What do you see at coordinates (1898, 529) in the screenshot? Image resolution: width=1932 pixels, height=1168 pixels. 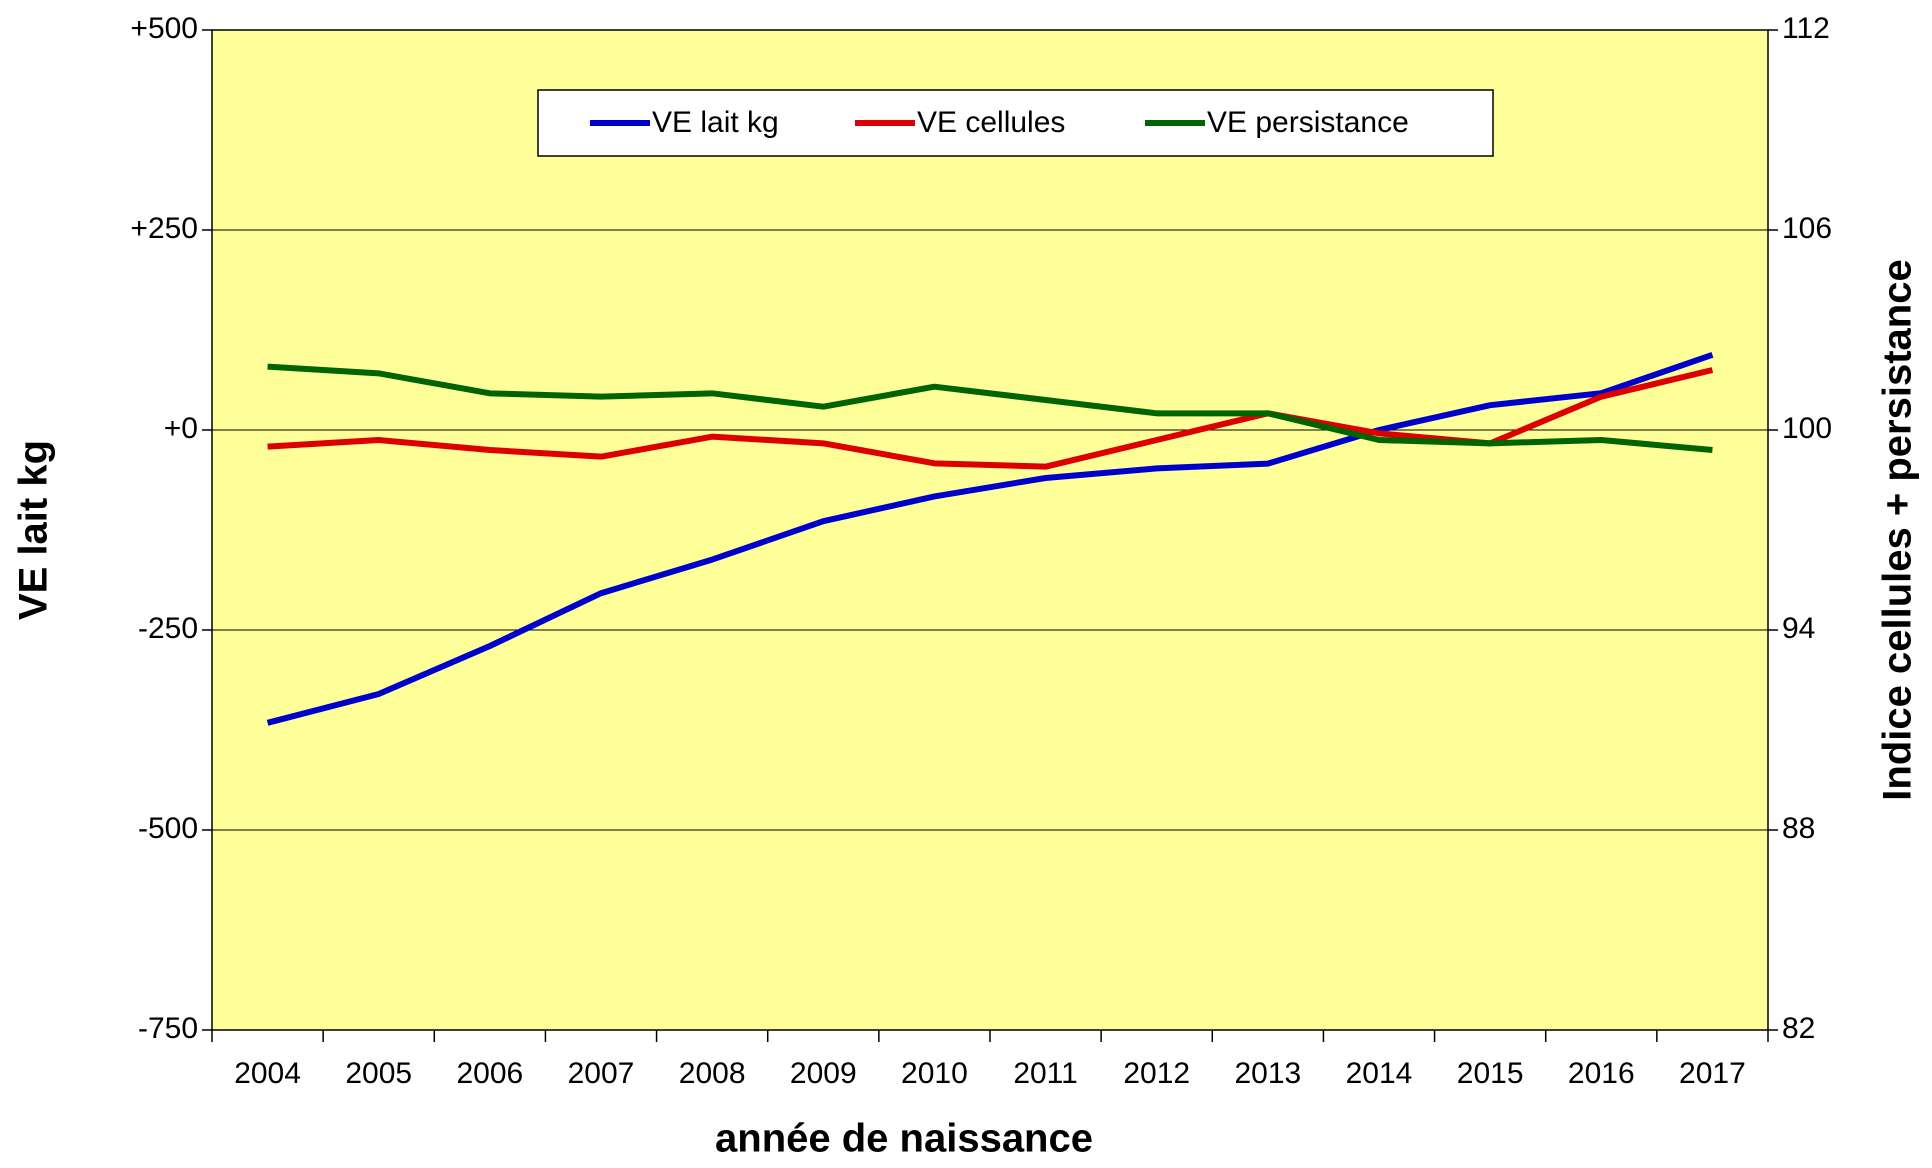 I see `y2-axis-title: Indice cellules + persistance` at bounding box center [1898, 529].